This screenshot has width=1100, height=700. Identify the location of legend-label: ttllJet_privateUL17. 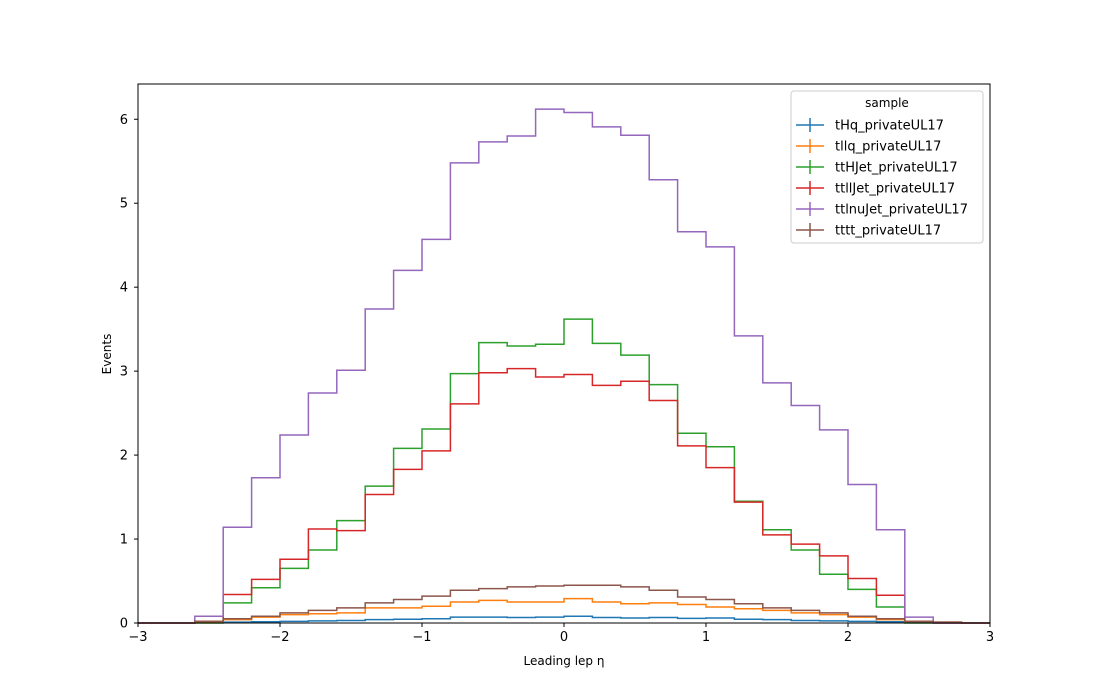
(895, 189).